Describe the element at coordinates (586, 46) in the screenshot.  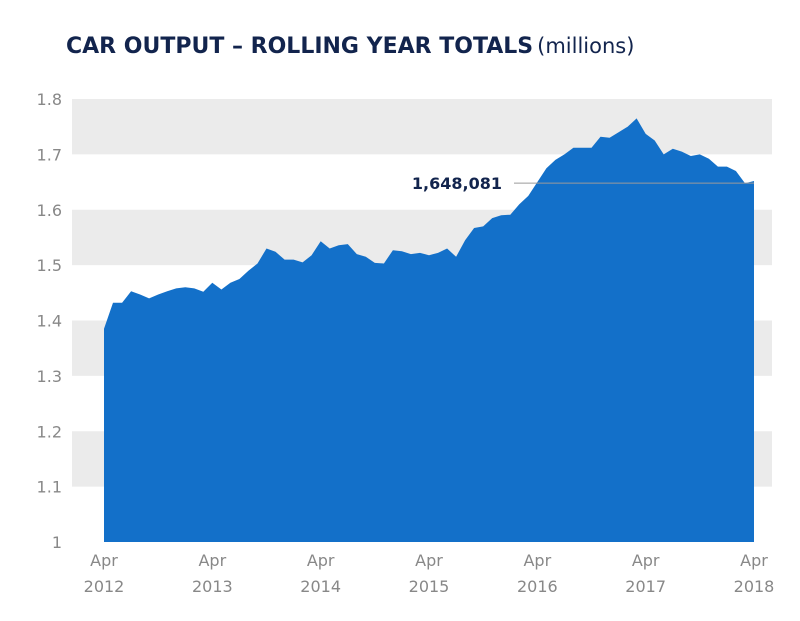
I see `chart-subtitle: (millions)` at that location.